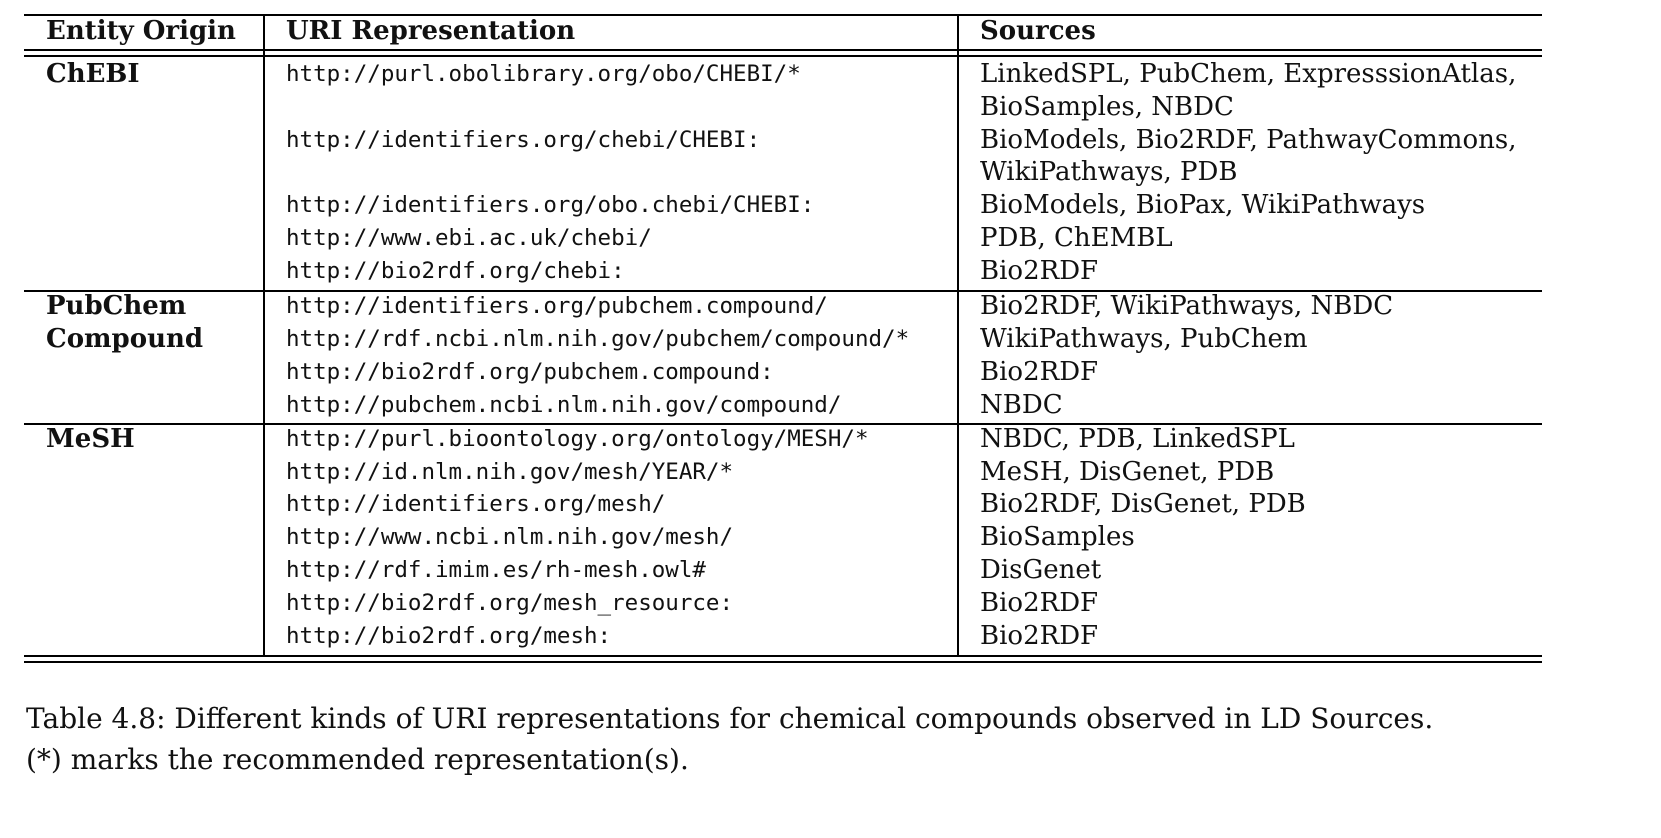 This screenshot has height=838, width=1661. What do you see at coordinates (1057, 537) in the screenshot?
I see `sources-cell: BioSamples` at bounding box center [1057, 537].